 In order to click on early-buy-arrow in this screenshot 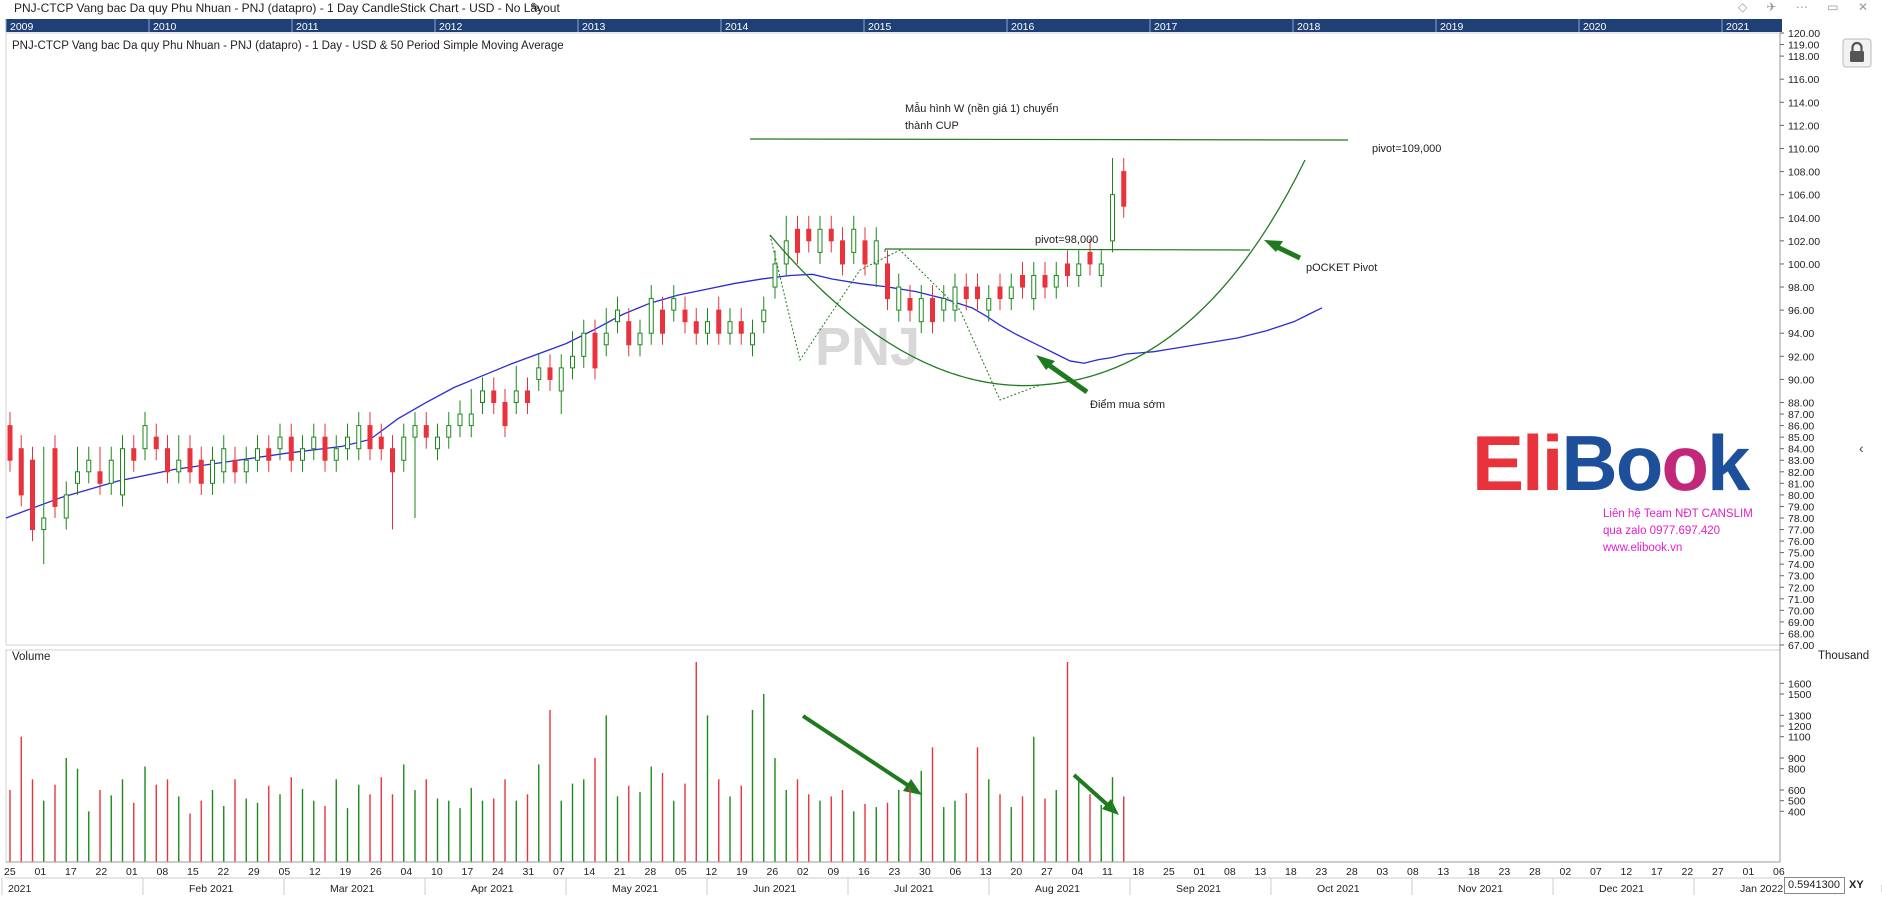, I will do `click(1066, 377)`.